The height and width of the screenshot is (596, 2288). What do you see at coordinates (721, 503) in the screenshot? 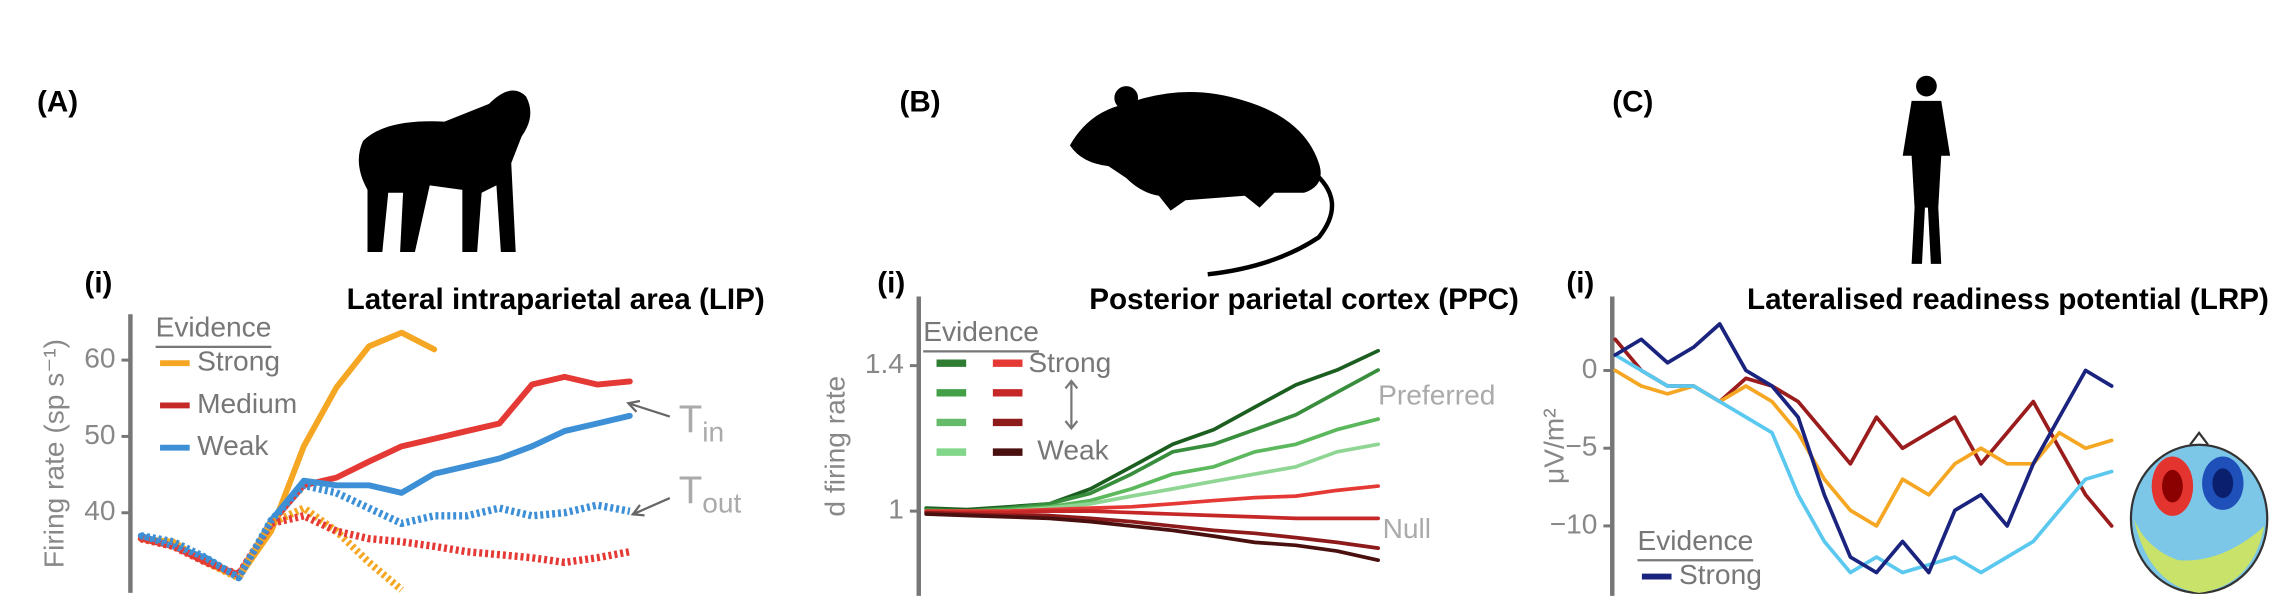
I see `annotation-sub: out` at bounding box center [721, 503].